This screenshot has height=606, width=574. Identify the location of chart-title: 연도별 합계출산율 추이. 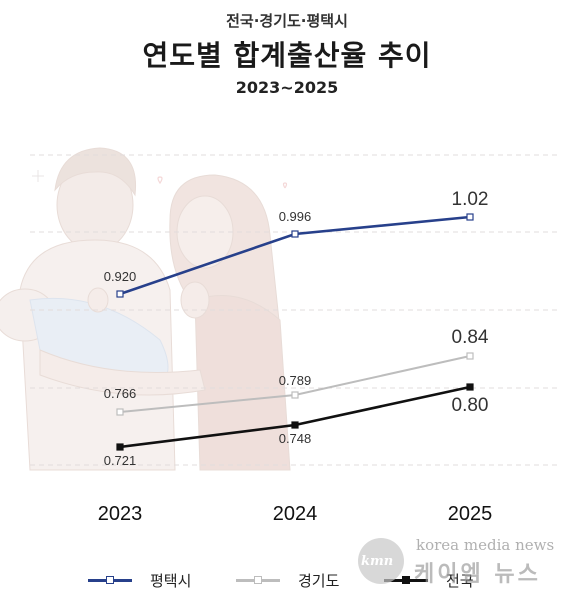
(287, 55).